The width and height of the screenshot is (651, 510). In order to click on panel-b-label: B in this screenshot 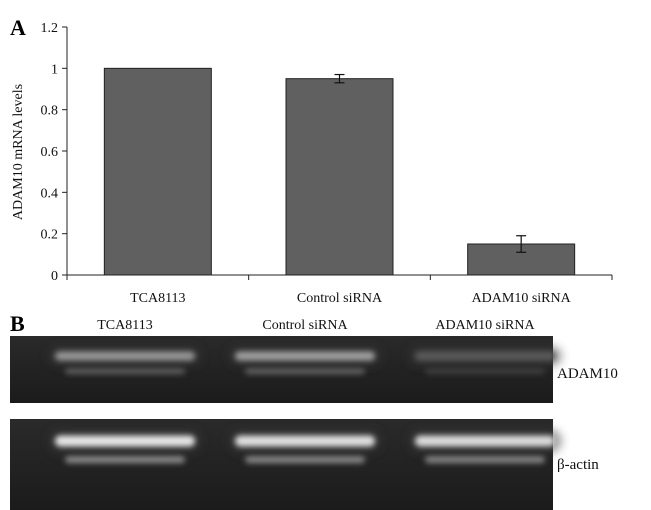, I will do `click(17, 323)`.